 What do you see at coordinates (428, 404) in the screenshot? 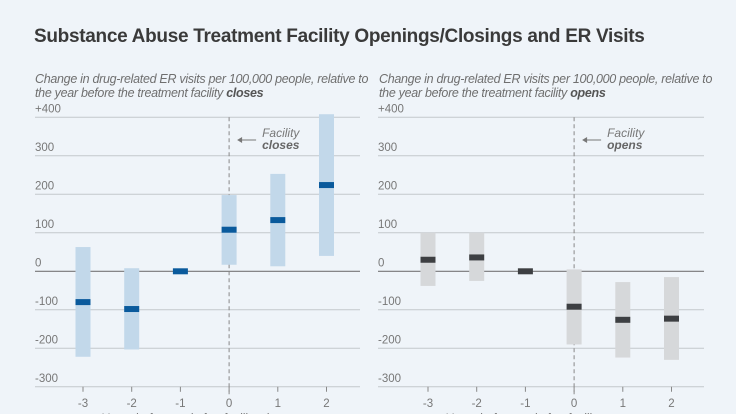
I see `right-x-tick-label: -3` at bounding box center [428, 404].